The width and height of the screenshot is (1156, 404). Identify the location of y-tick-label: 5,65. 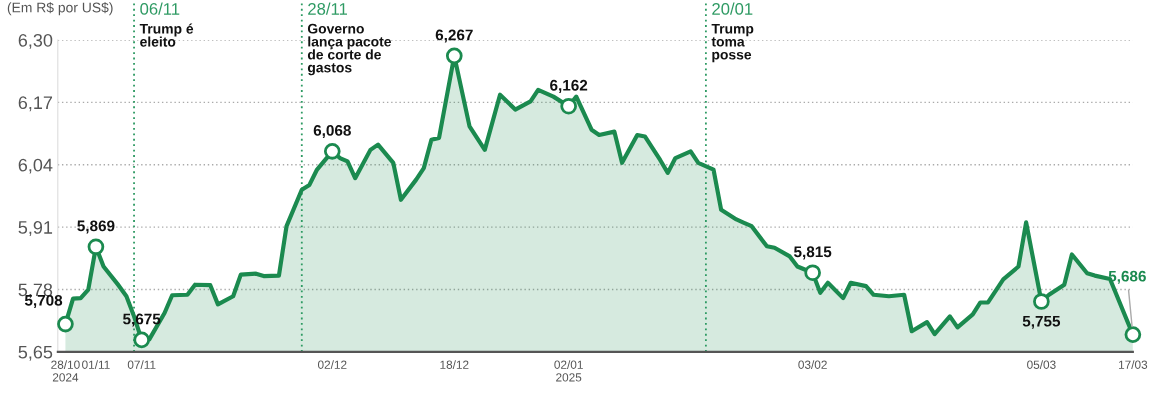
(35, 353).